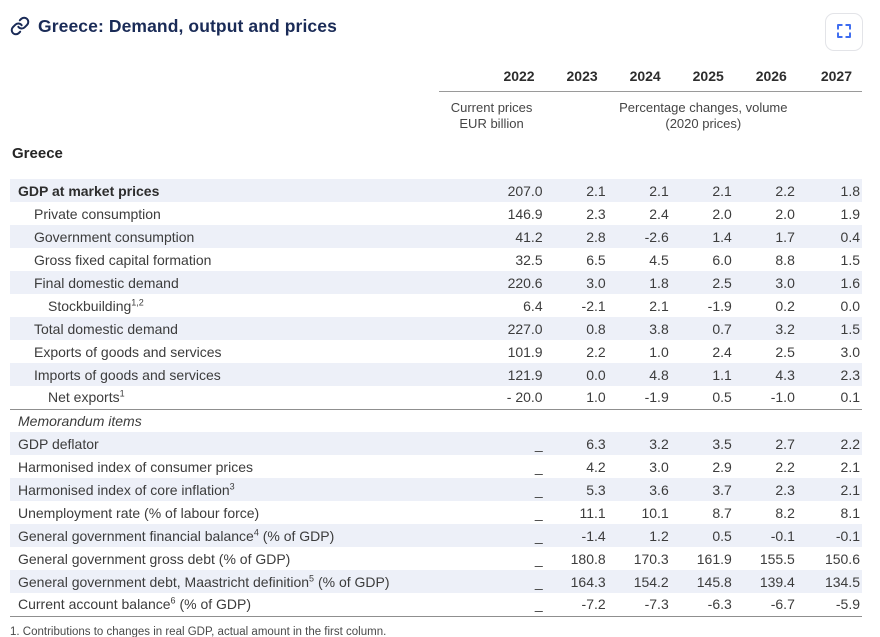 The width and height of the screenshot is (880, 637). I want to click on country-label: Greece, so click(37, 153).